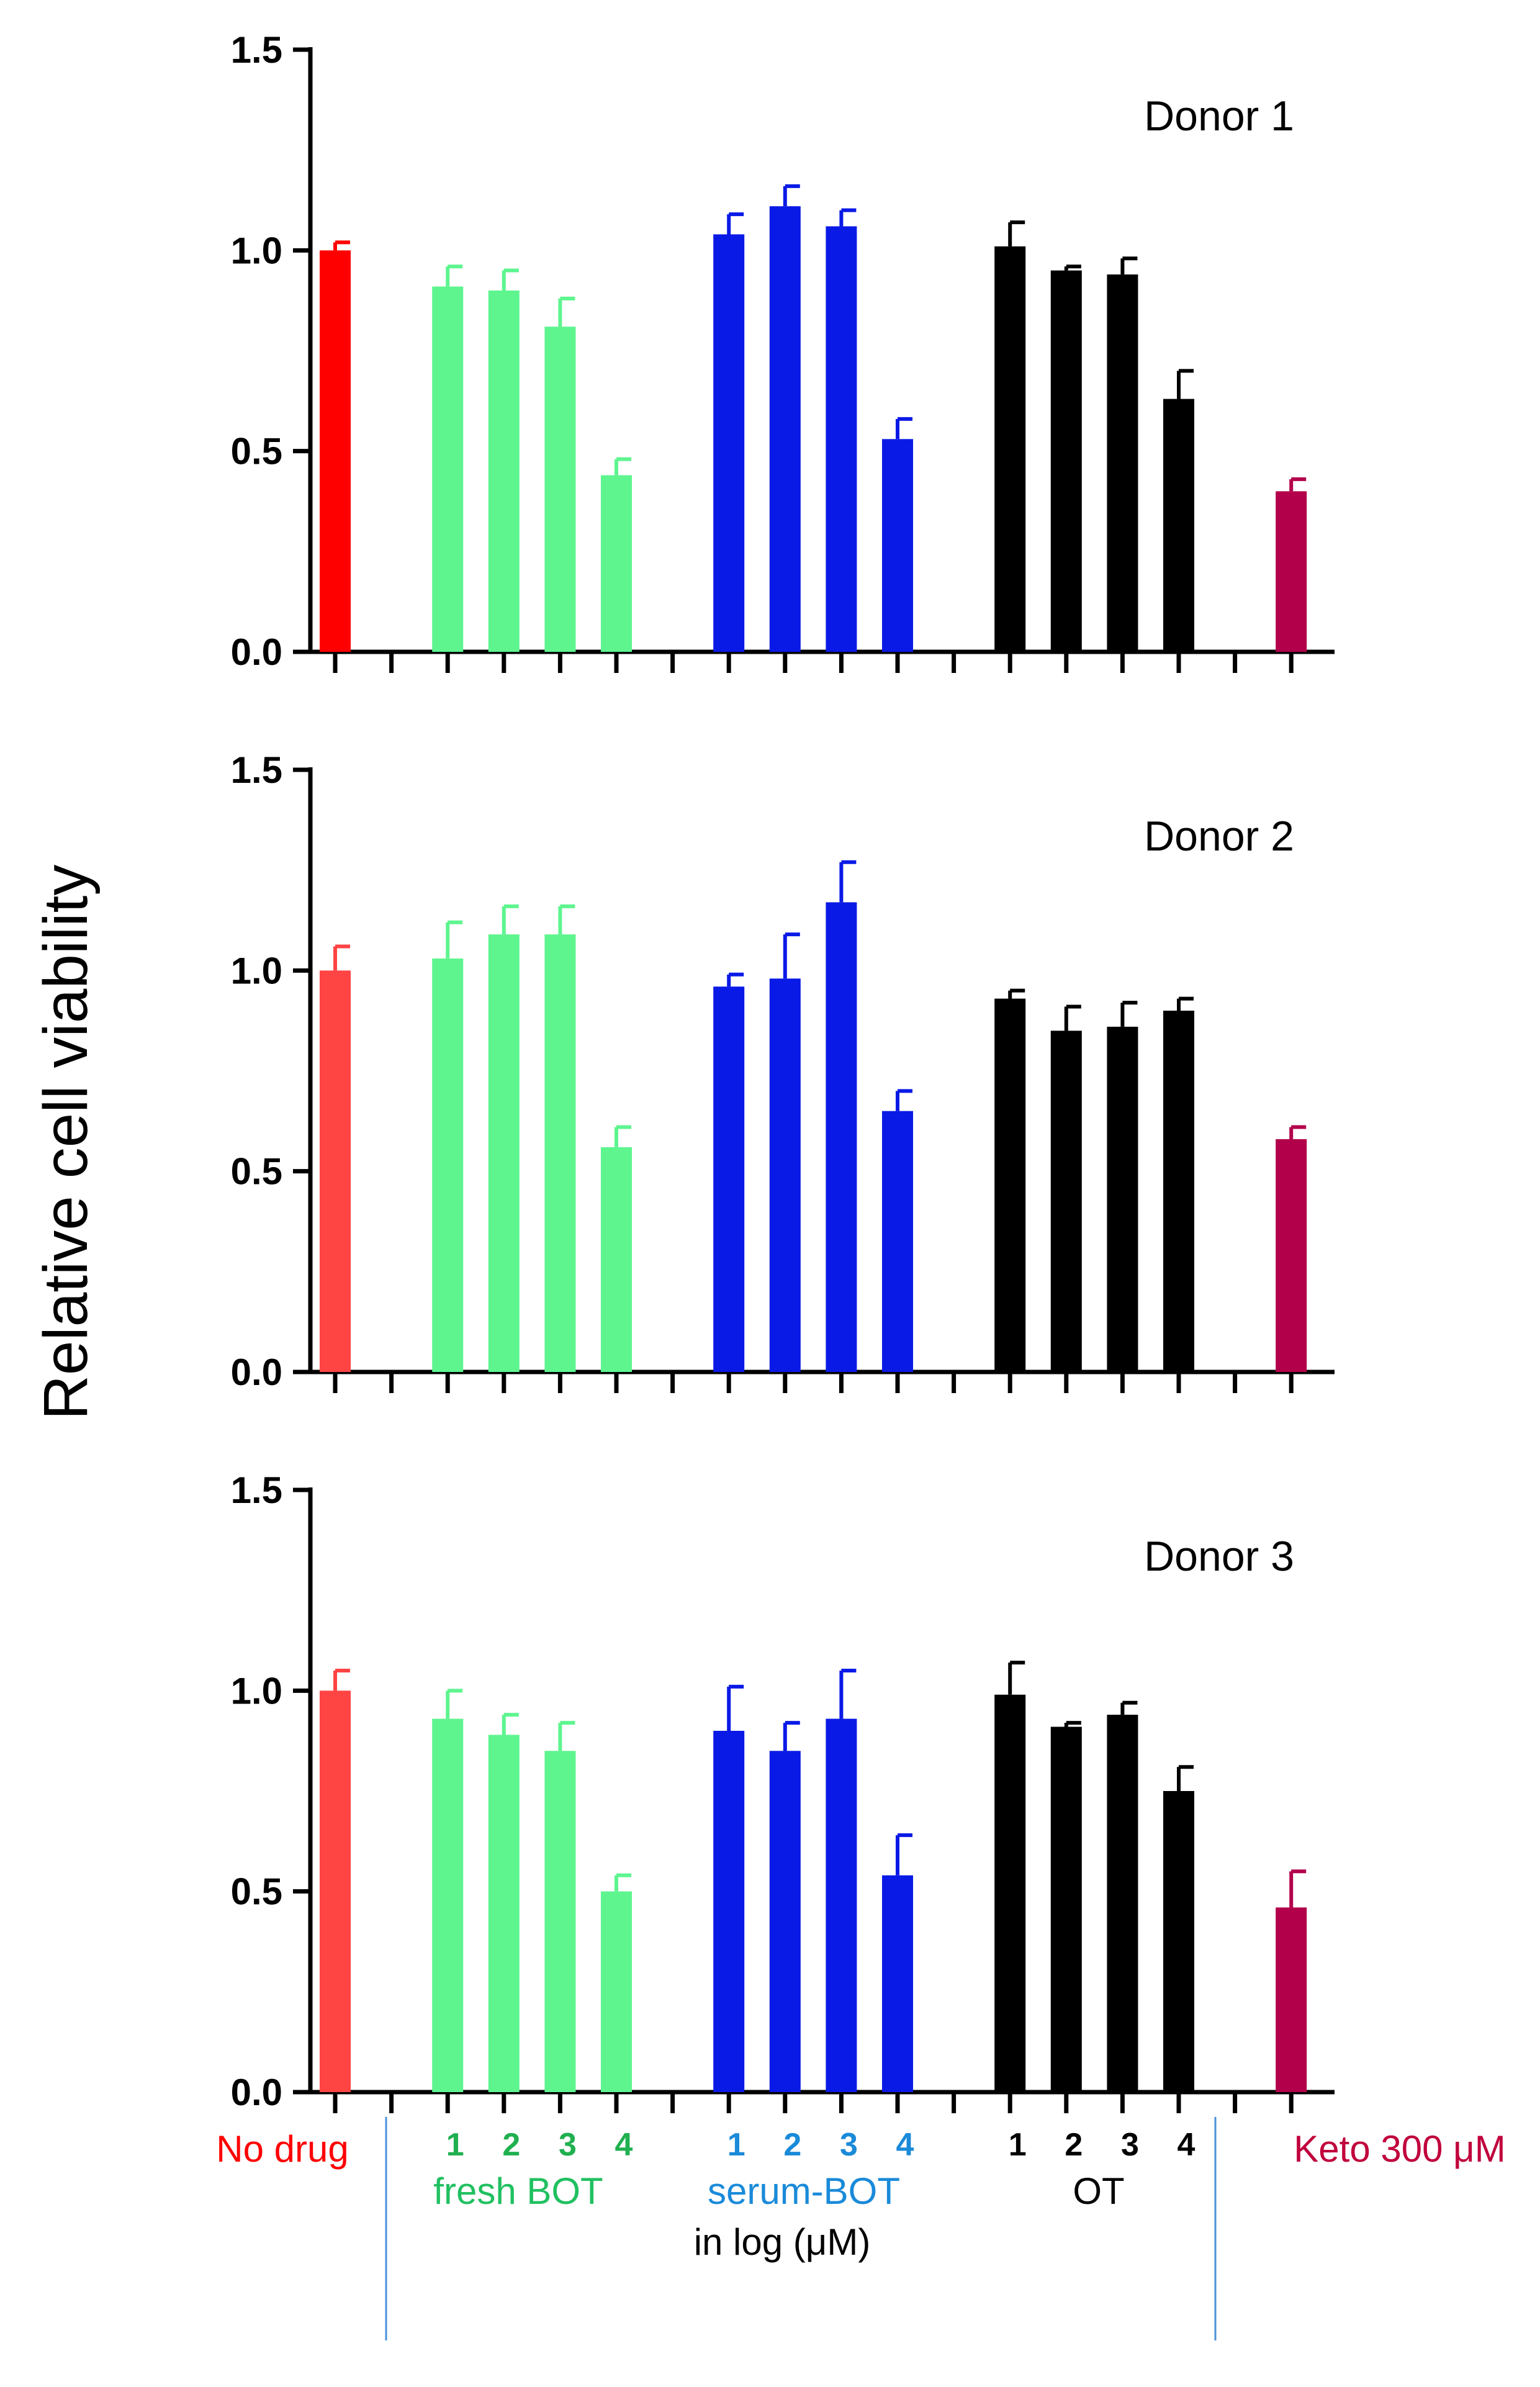 The height and width of the screenshot is (2387, 1540). I want to click on panel-title: Donor 3, so click(1219, 1556).